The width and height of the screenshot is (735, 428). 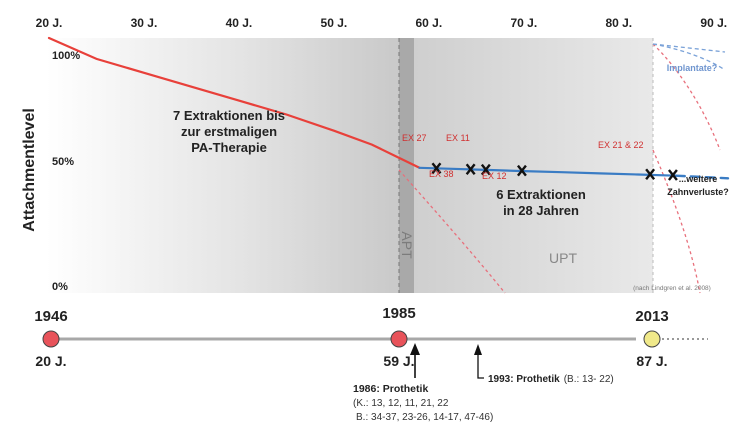 What do you see at coordinates (524, 379) in the screenshot?
I see `note-1993-title: 1993: Prothetik` at bounding box center [524, 379].